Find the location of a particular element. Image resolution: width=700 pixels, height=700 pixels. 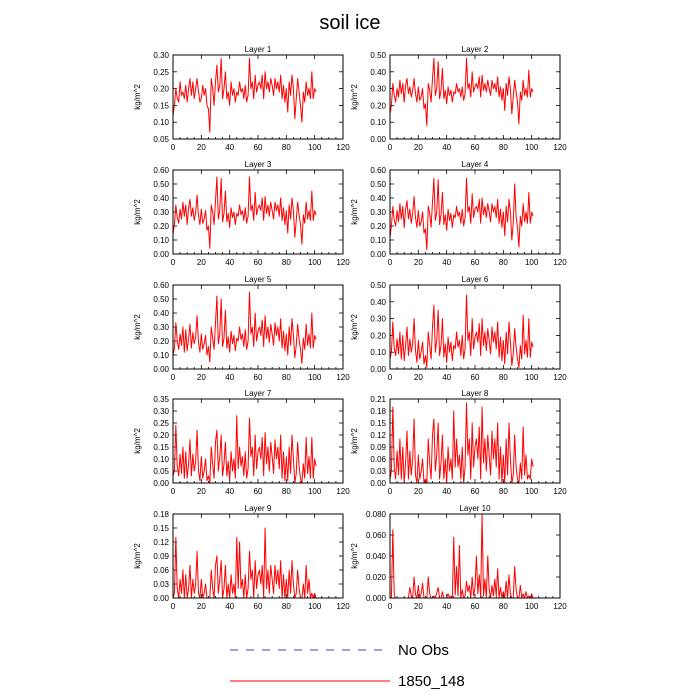

figure-title: soil ice is located at coordinates (349, 23).